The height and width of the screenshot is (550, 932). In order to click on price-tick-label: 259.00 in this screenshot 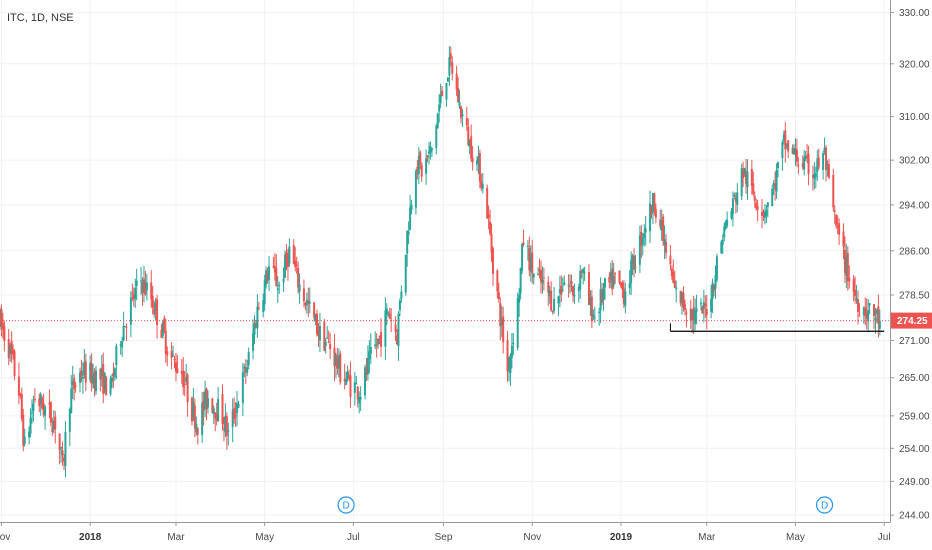, I will do `click(914, 416)`.